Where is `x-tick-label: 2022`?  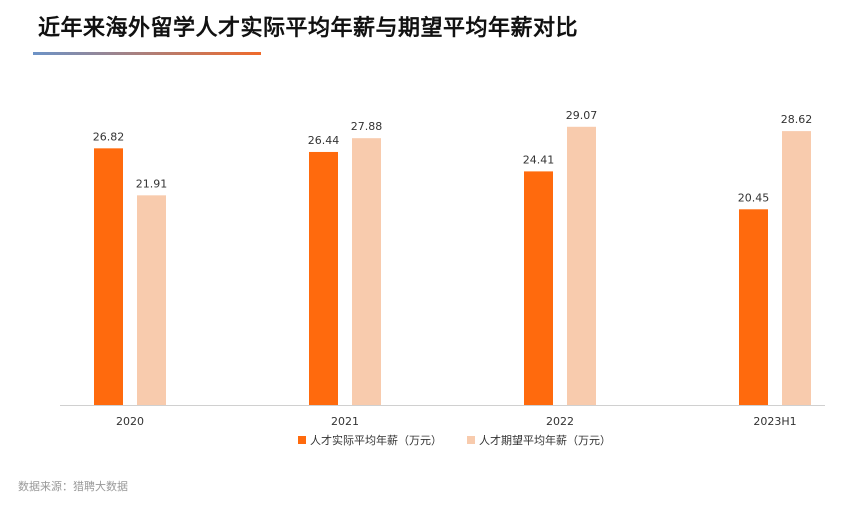 x-tick-label: 2022 is located at coordinates (560, 421).